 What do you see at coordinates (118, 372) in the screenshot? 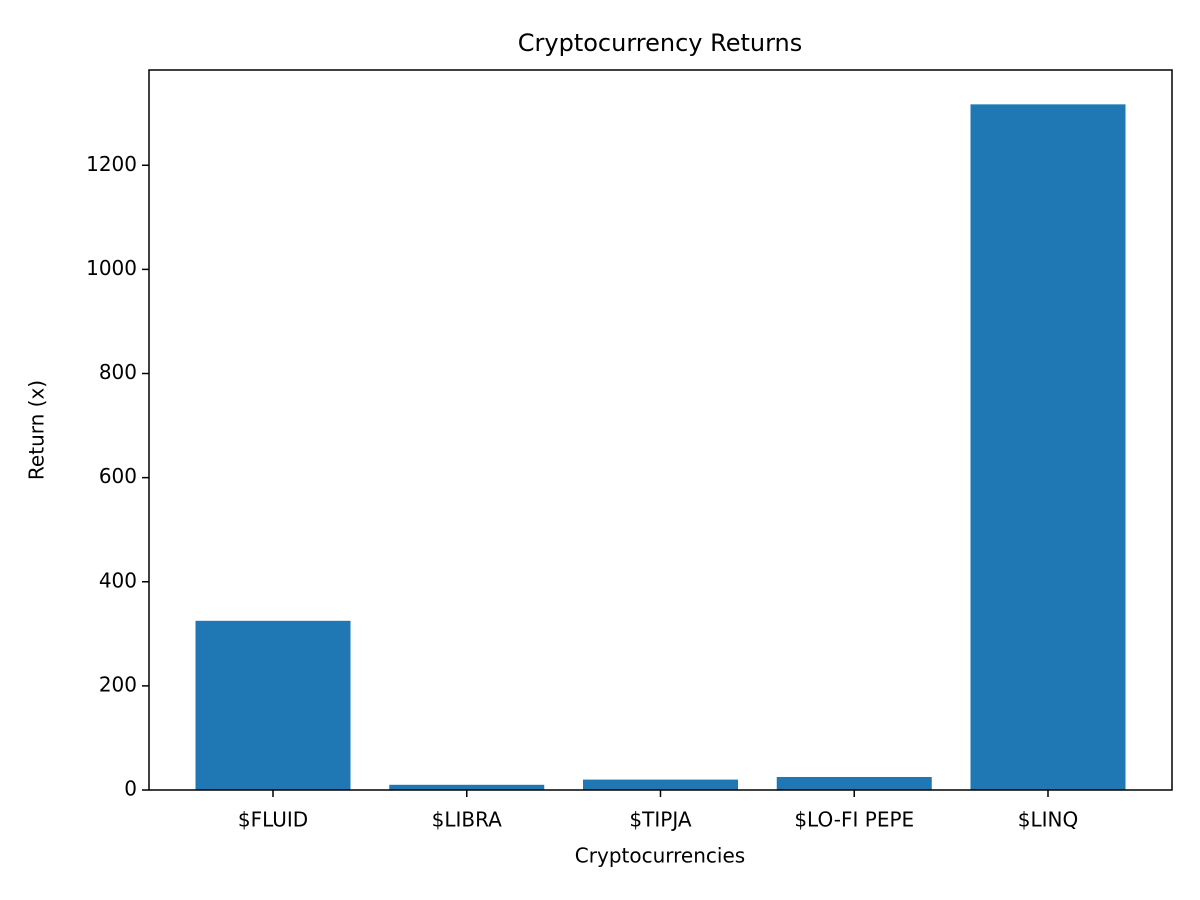
I see `y-tick-label: 800` at bounding box center [118, 372].